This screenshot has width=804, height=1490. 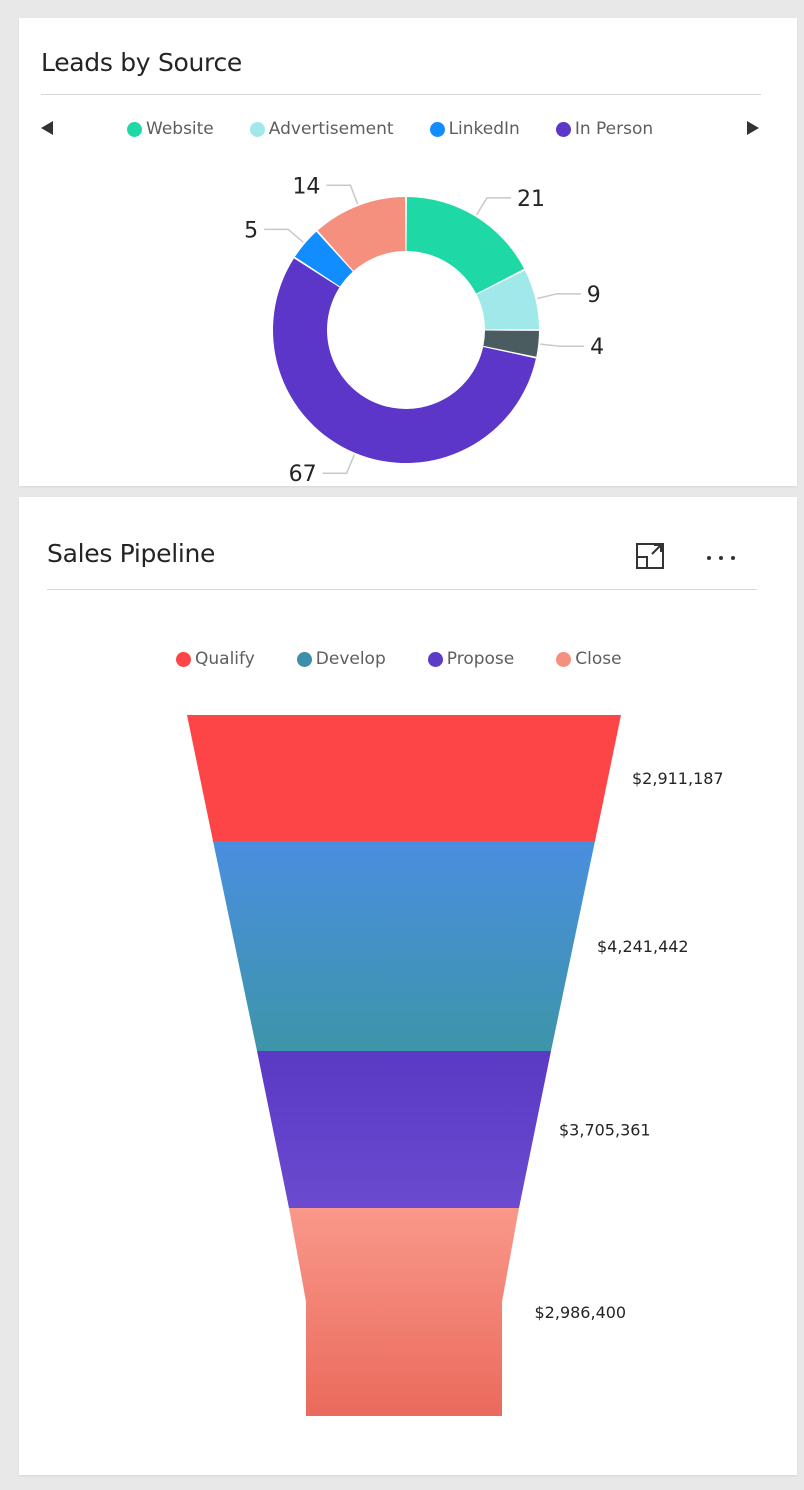 I want to click on legend-prev-icon, so click(x=47, y=128).